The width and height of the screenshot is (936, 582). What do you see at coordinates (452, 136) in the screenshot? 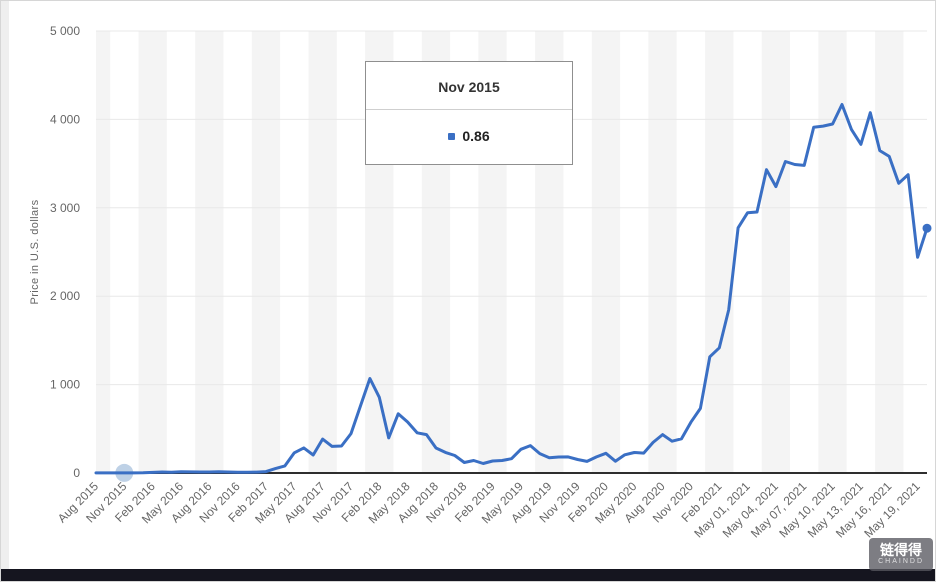
I see `tooltip-series-marker` at bounding box center [452, 136].